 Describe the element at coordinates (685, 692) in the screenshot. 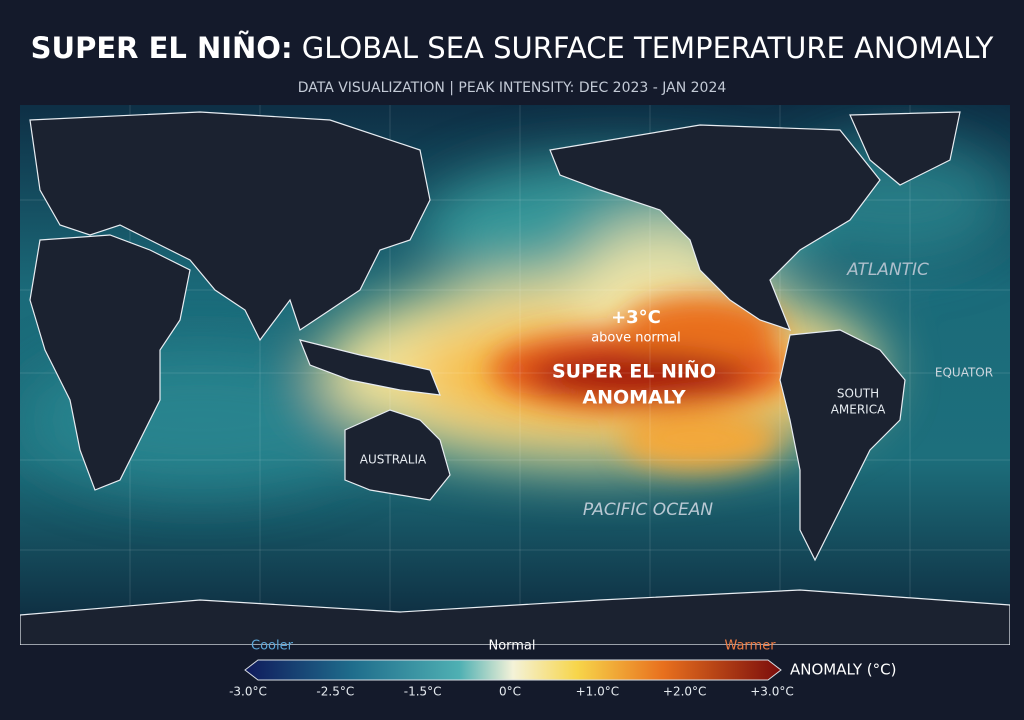

I see `scale-tick-label: +2.0°C` at that location.